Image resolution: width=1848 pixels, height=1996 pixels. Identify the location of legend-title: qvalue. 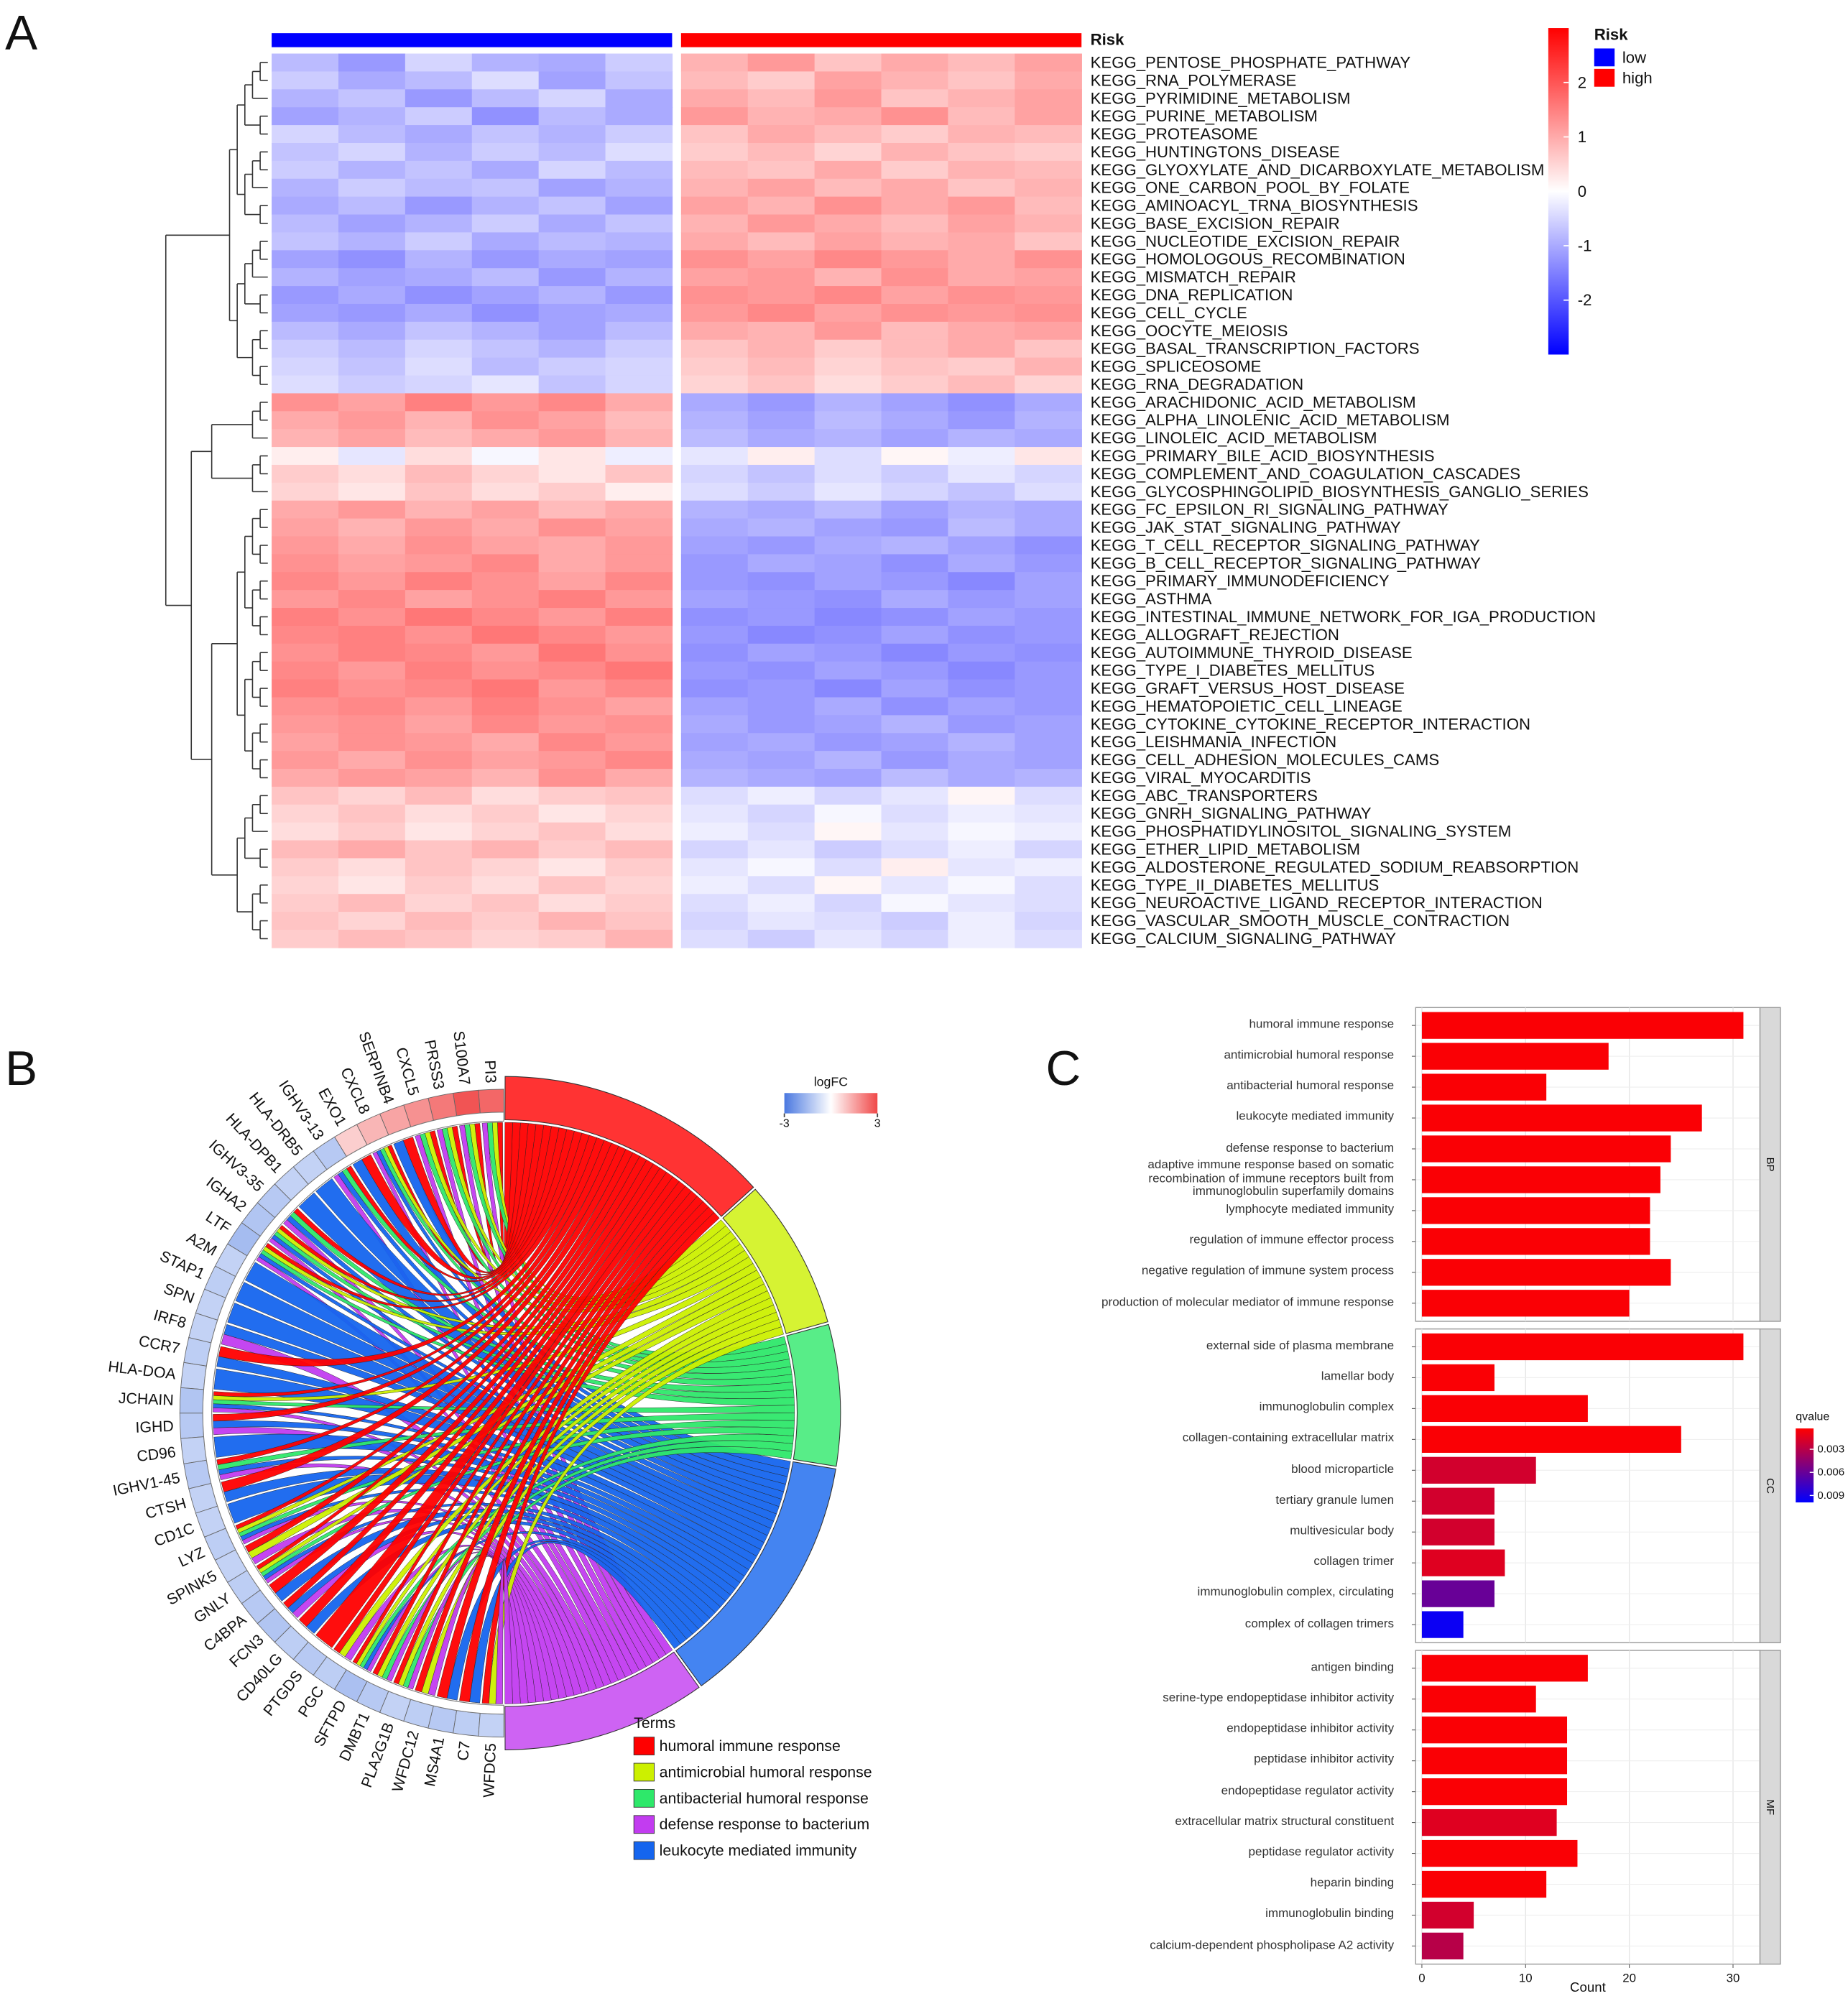
(1812, 1417).